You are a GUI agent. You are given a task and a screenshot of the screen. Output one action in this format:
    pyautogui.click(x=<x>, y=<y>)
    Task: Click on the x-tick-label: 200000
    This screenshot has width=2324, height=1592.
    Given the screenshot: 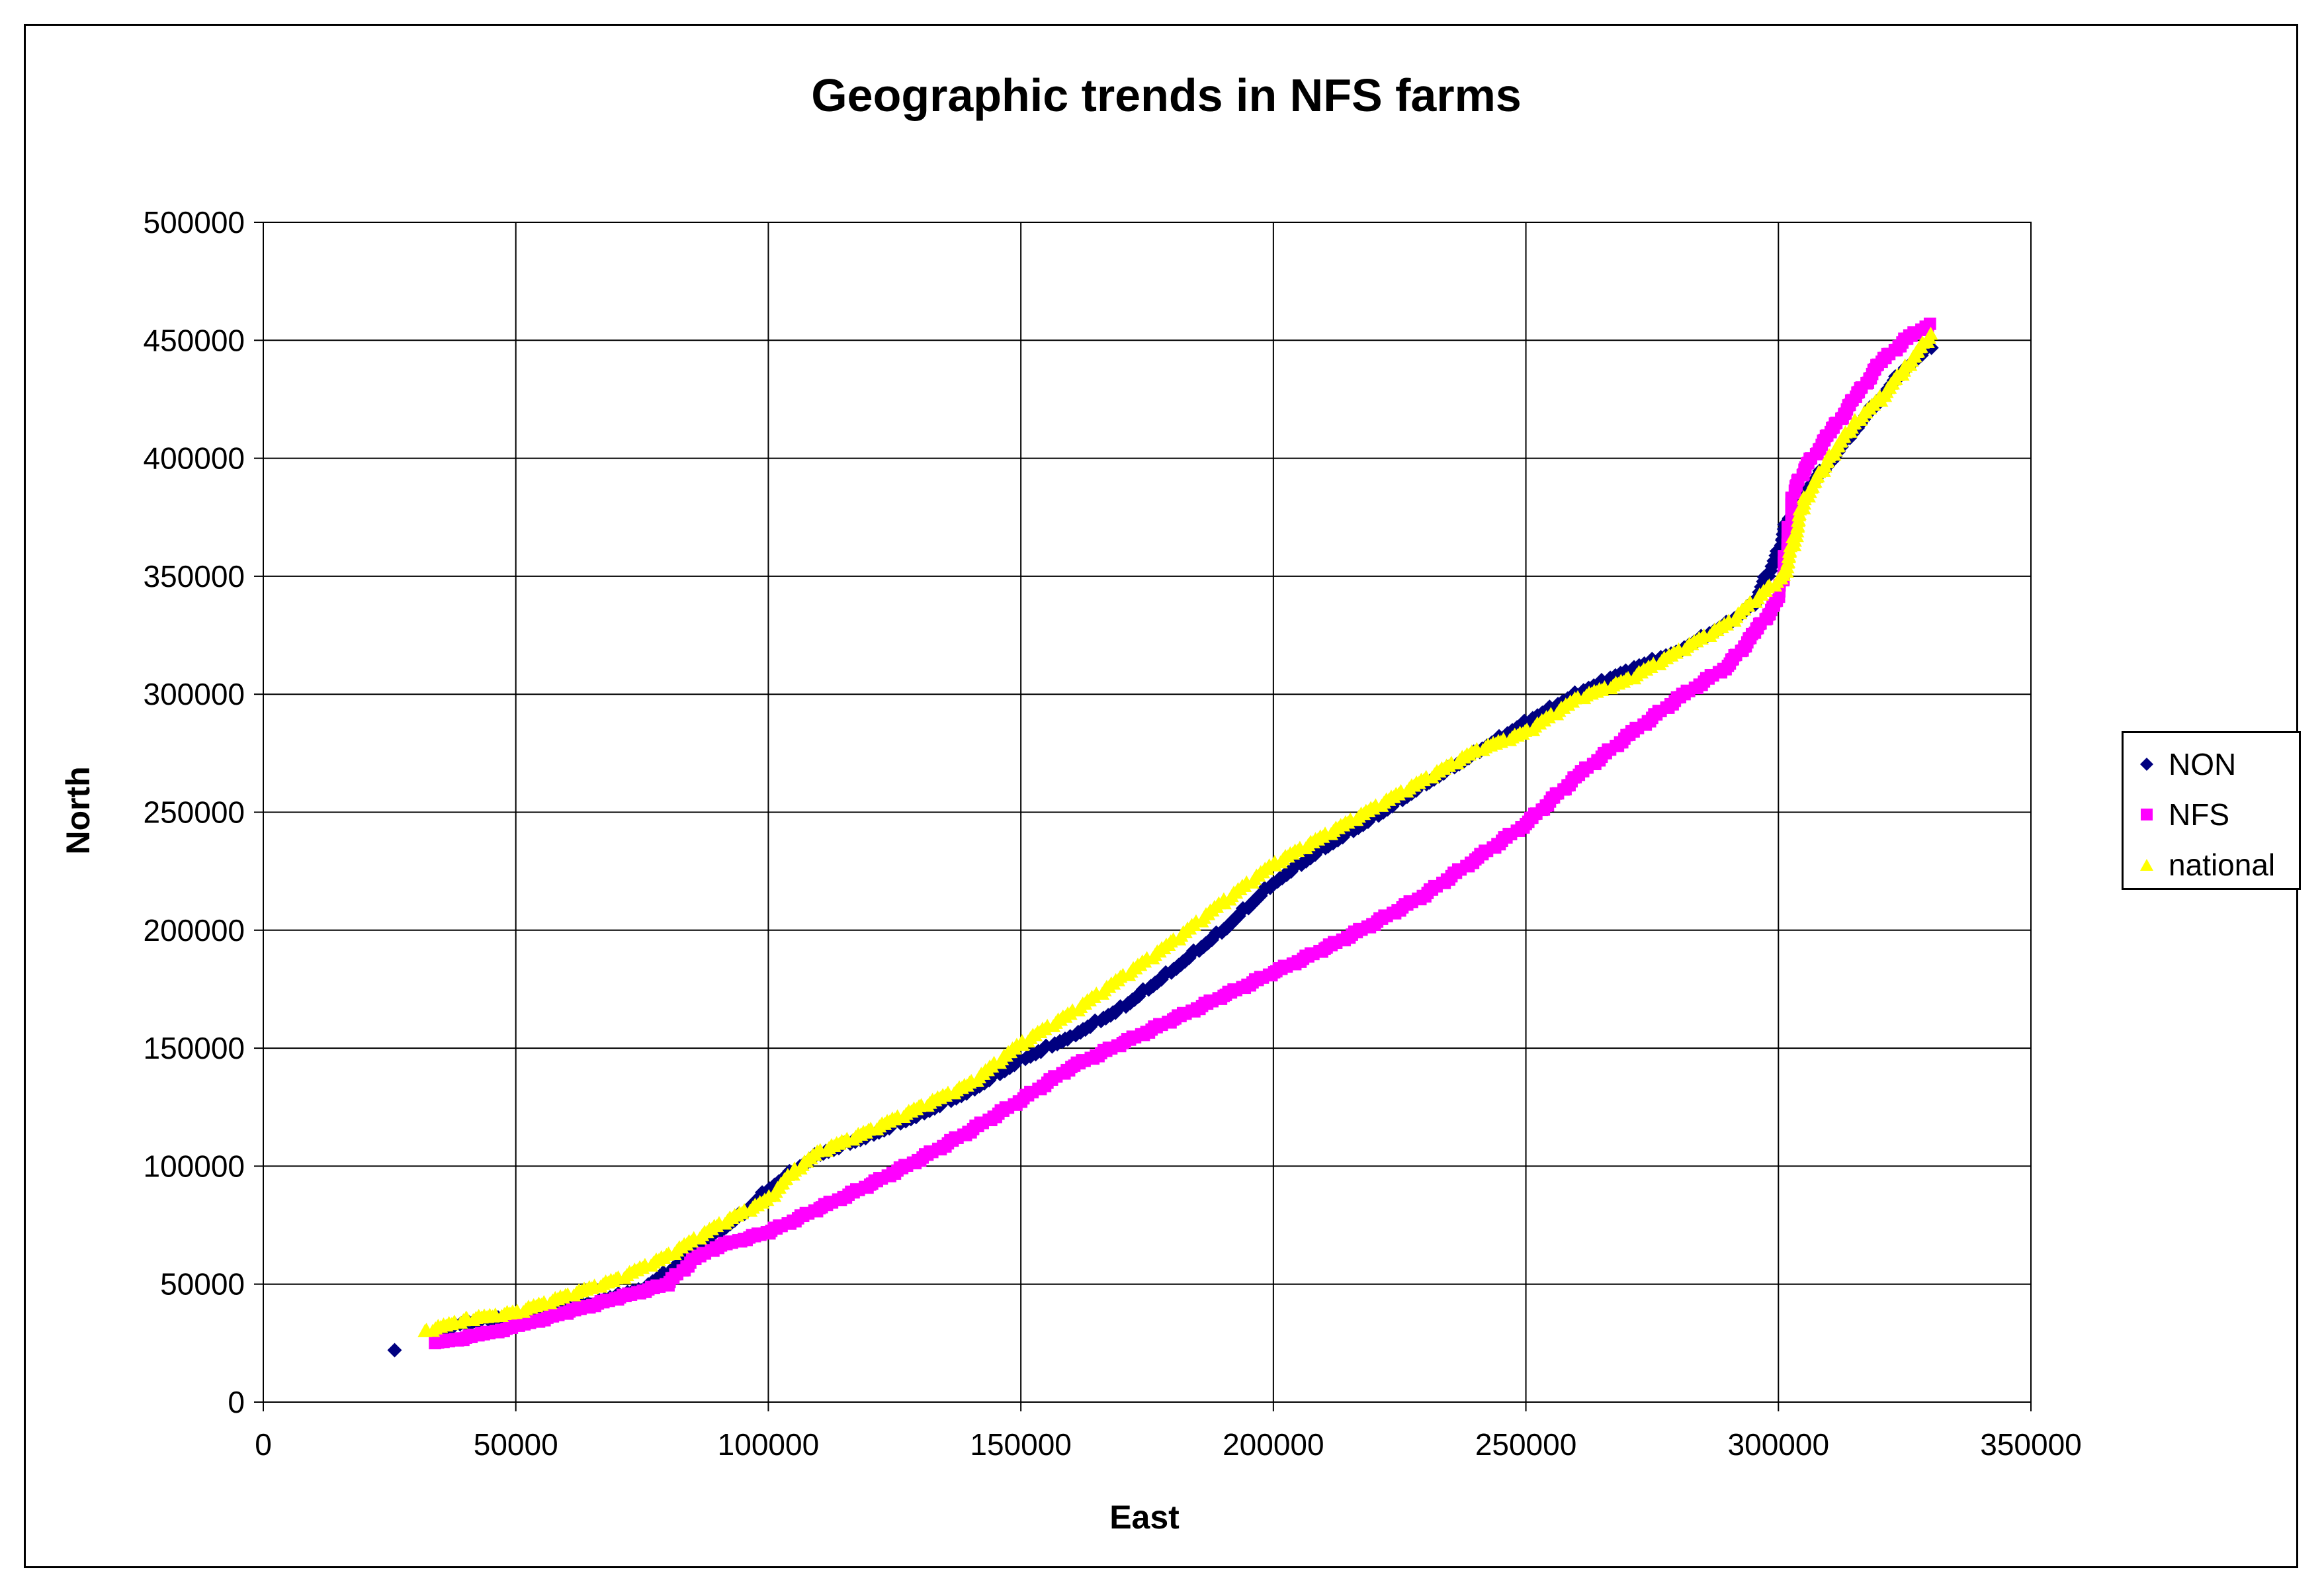 What is the action you would take?
    pyautogui.click(x=1273, y=1444)
    